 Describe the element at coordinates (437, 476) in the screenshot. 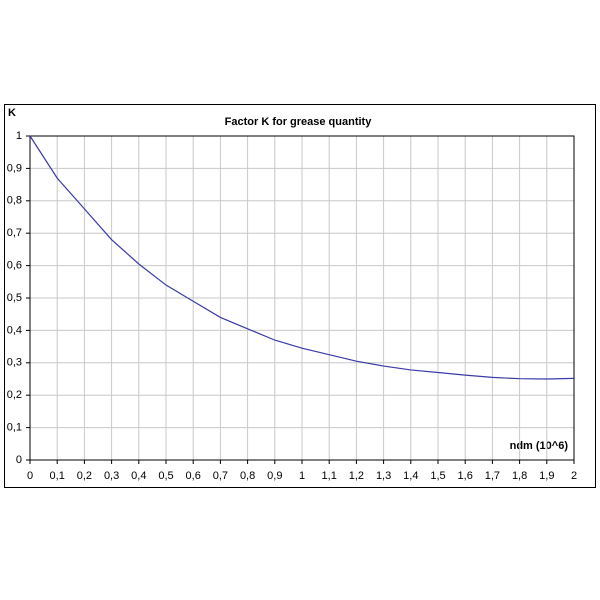

I see `x-tick-label: 1,5` at that location.